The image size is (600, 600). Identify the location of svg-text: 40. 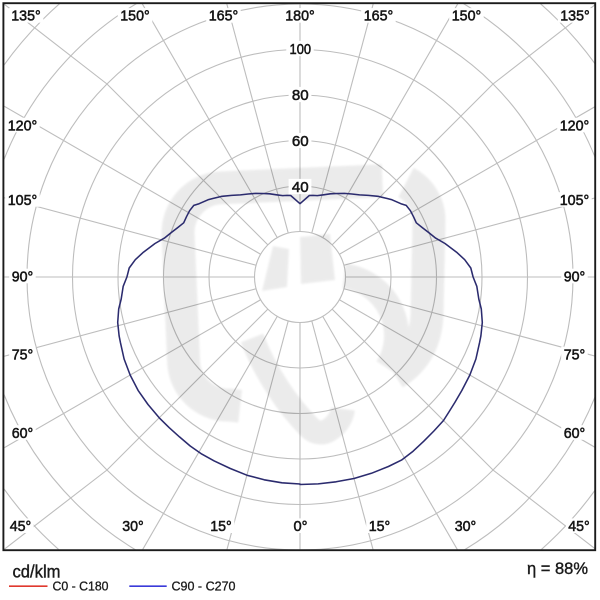
(300, 187).